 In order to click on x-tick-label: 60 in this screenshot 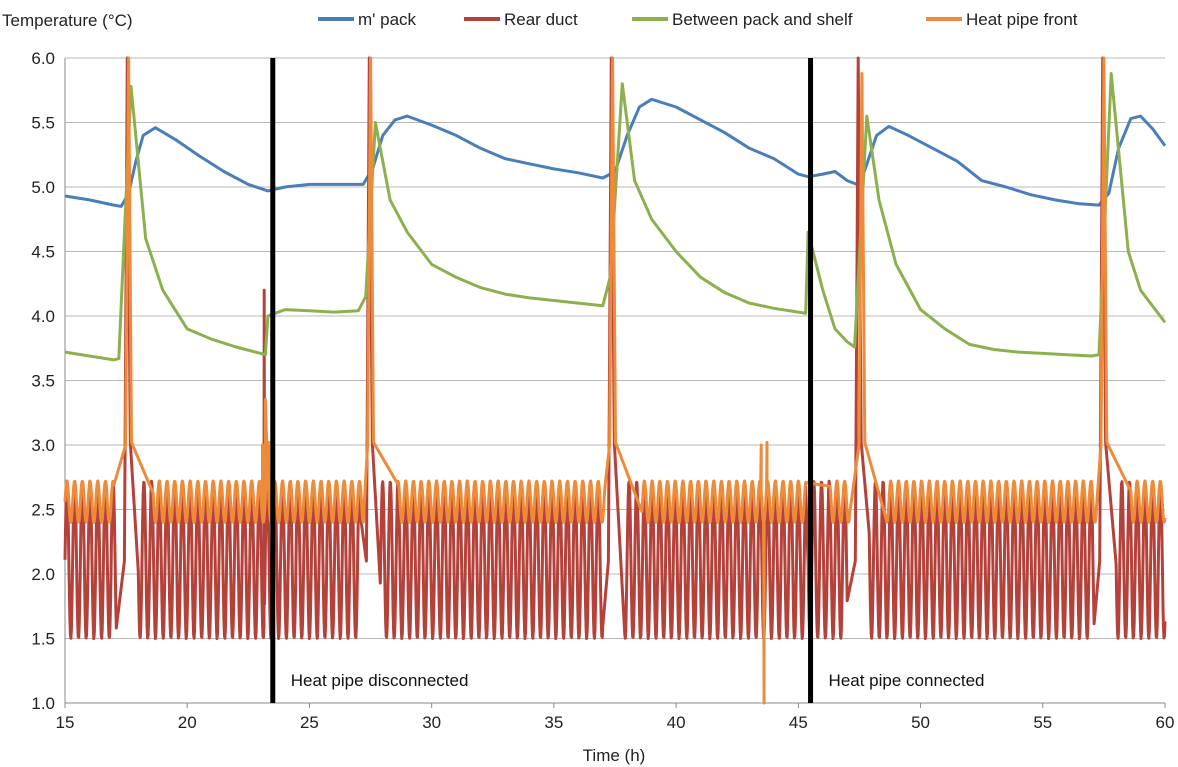, I will do `click(1165, 722)`.